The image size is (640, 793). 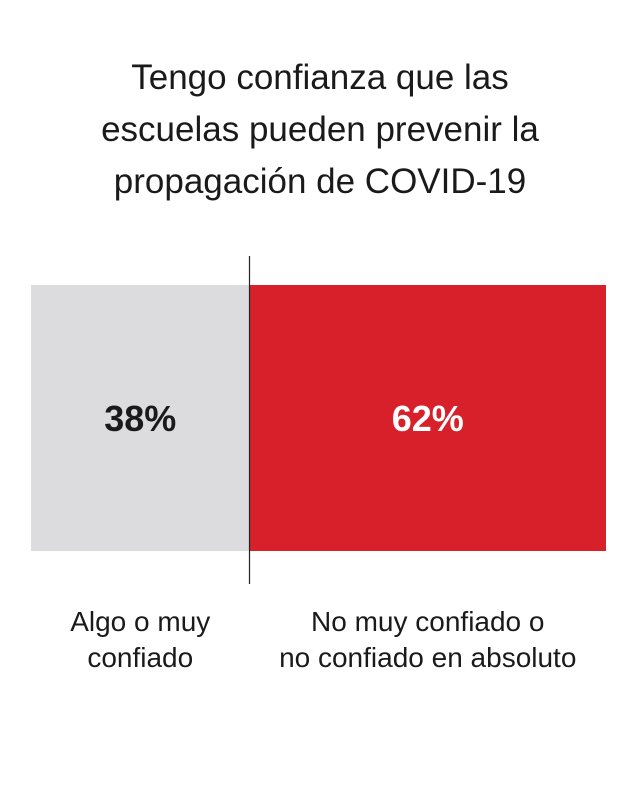 I want to click on data-label-38: 38%, so click(x=140, y=418).